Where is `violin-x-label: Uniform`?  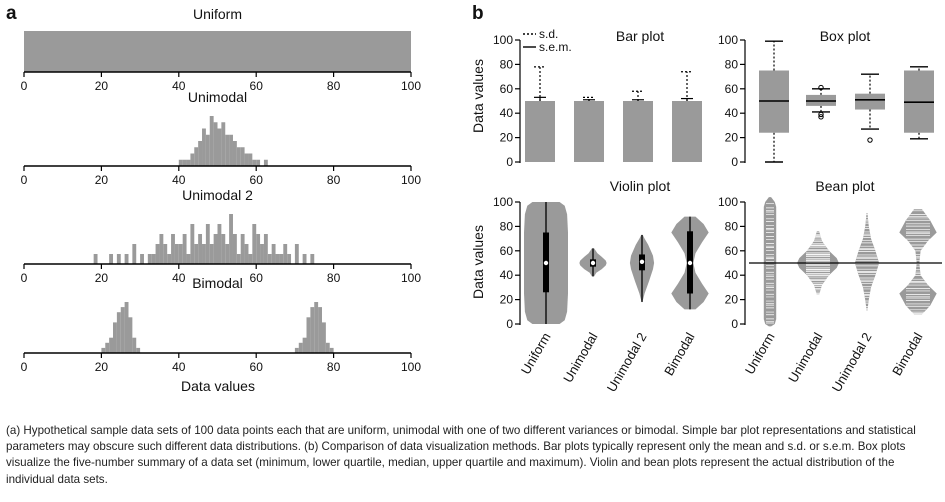
violin-x-label: Uniform is located at coordinates (536, 353).